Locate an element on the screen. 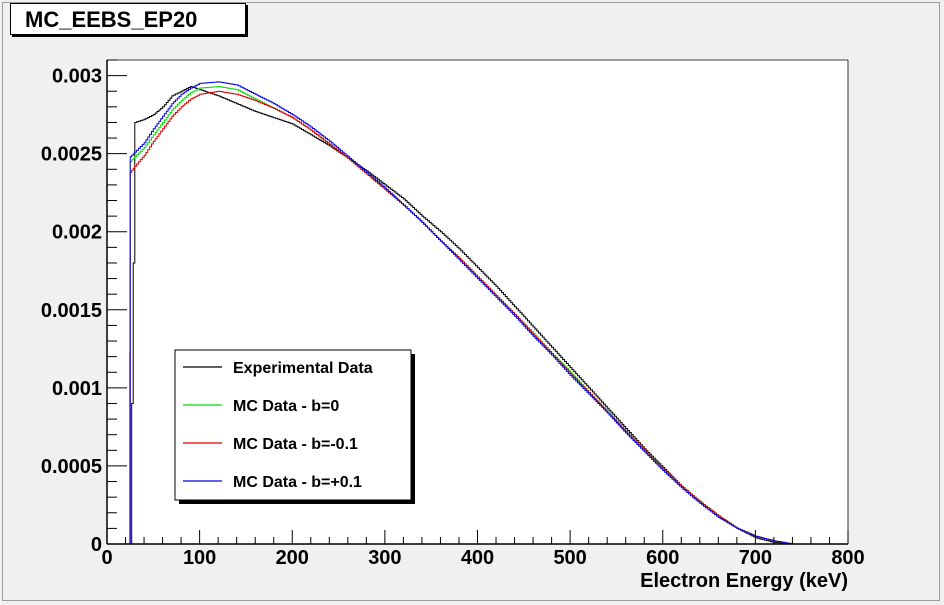 The width and height of the screenshot is (944, 605). y-tick-label: 0.001 is located at coordinates (77, 389).